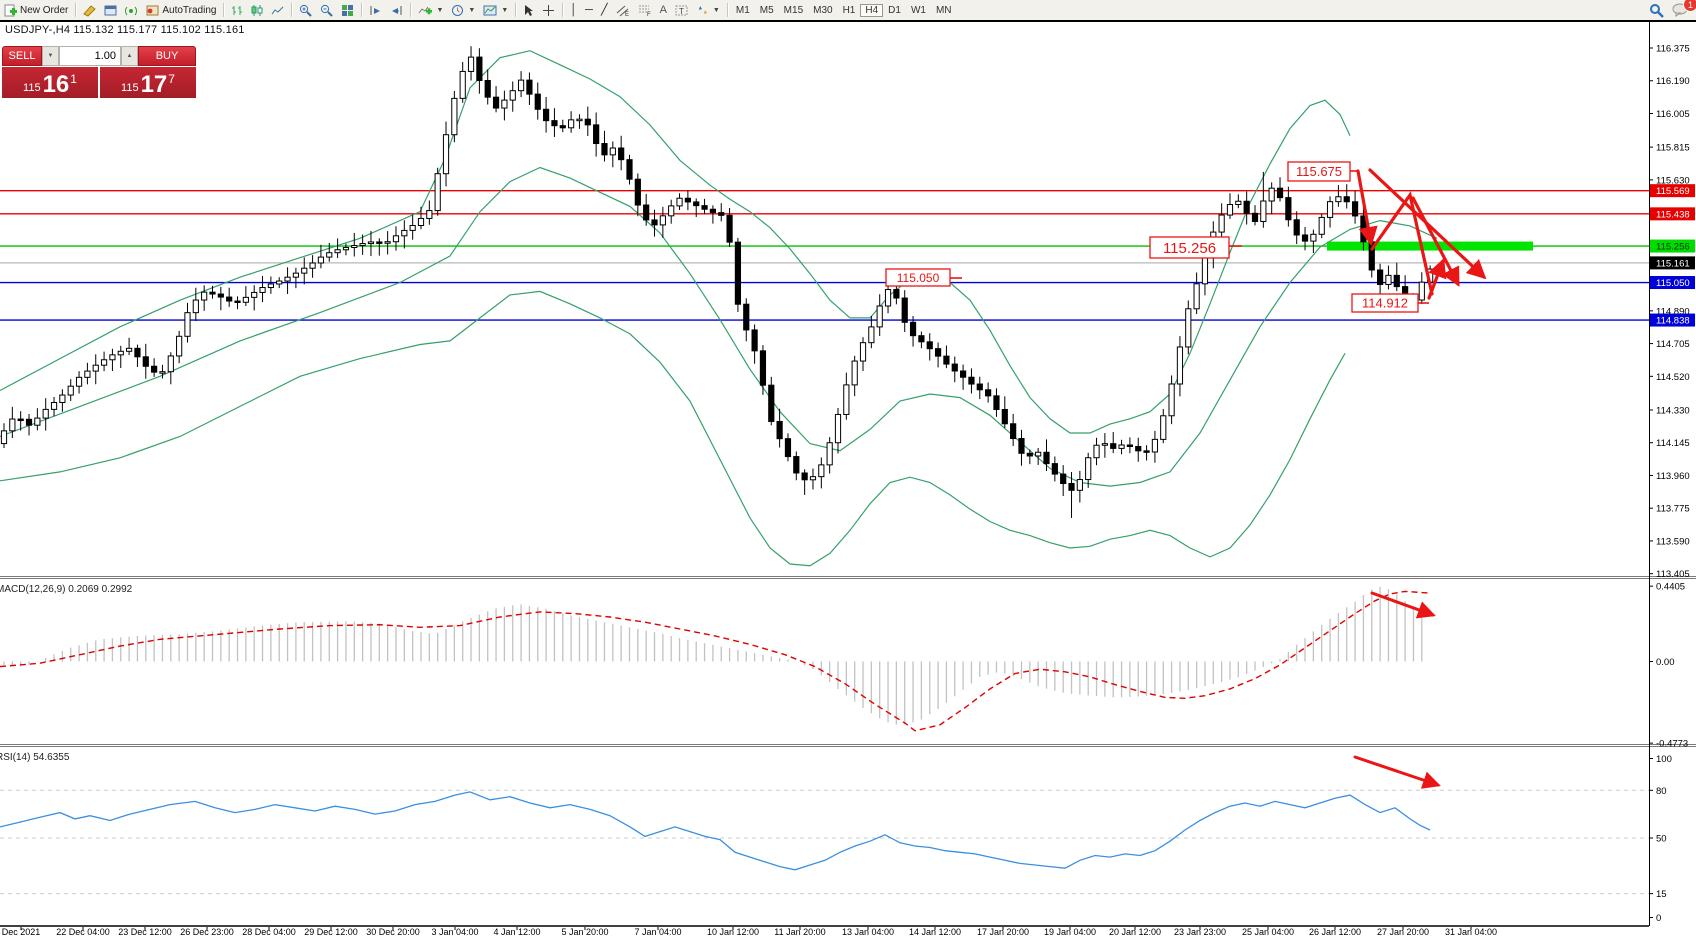 The image size is (1696, 937). Describe the element at coordinates (1385, 303) in the screenshot. I see `annotation-label-text: 114.912` at that location.